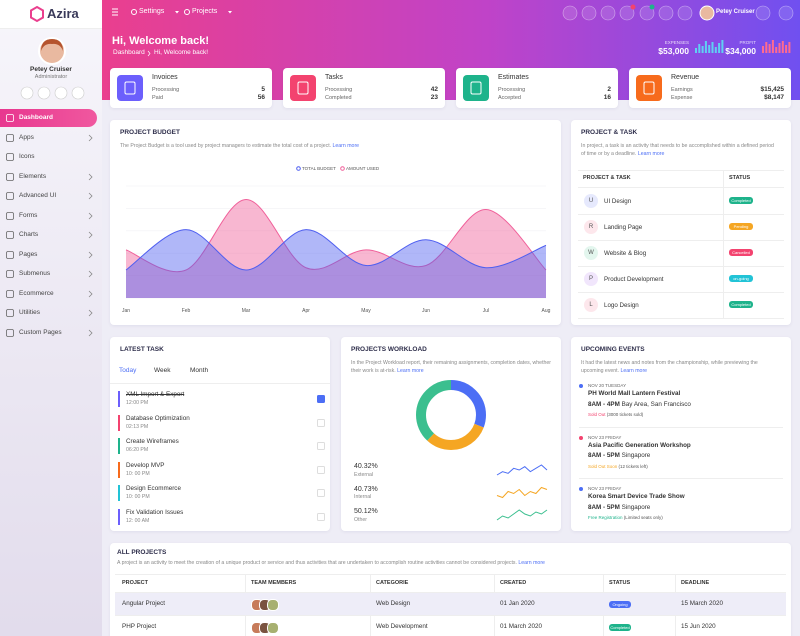 This screenshot has width=800, height=636. I want to click on card-row-value: 23, so click(434, 97).